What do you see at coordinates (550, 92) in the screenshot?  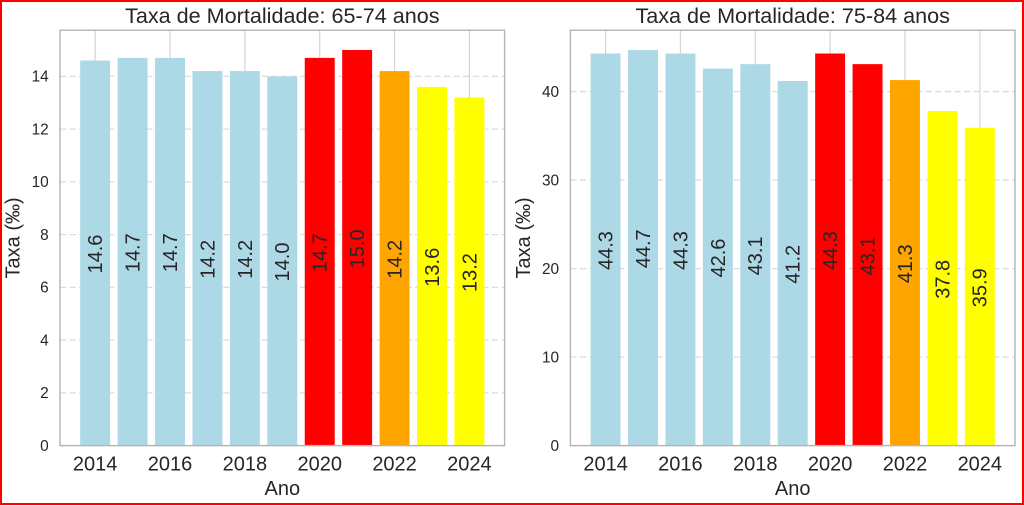 I see `svg-text: 40` at bounding box center [550, 92].